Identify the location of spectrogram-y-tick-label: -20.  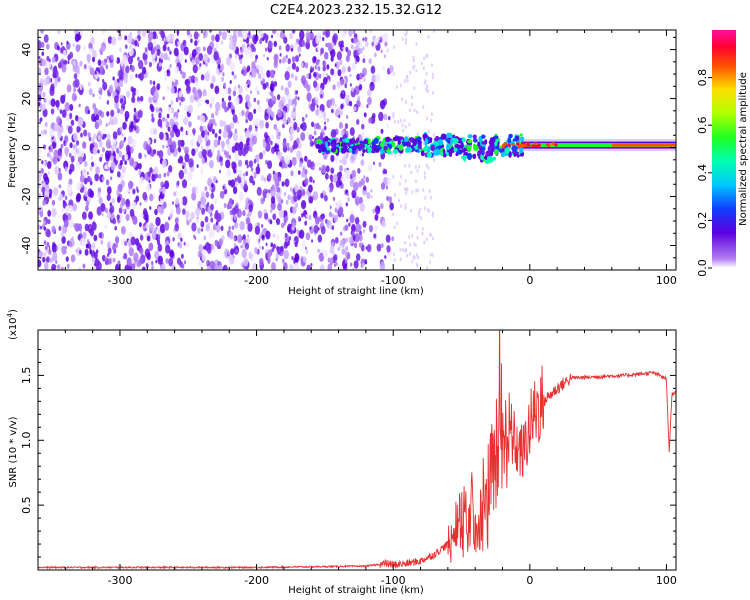
(26, 197).